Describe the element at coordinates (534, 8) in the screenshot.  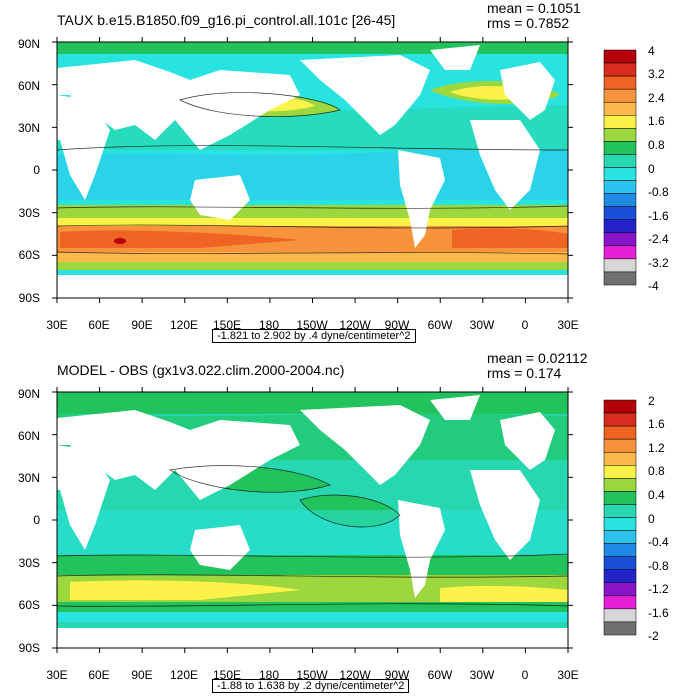
I see `mean-value: mean = 0.1051` at that location.